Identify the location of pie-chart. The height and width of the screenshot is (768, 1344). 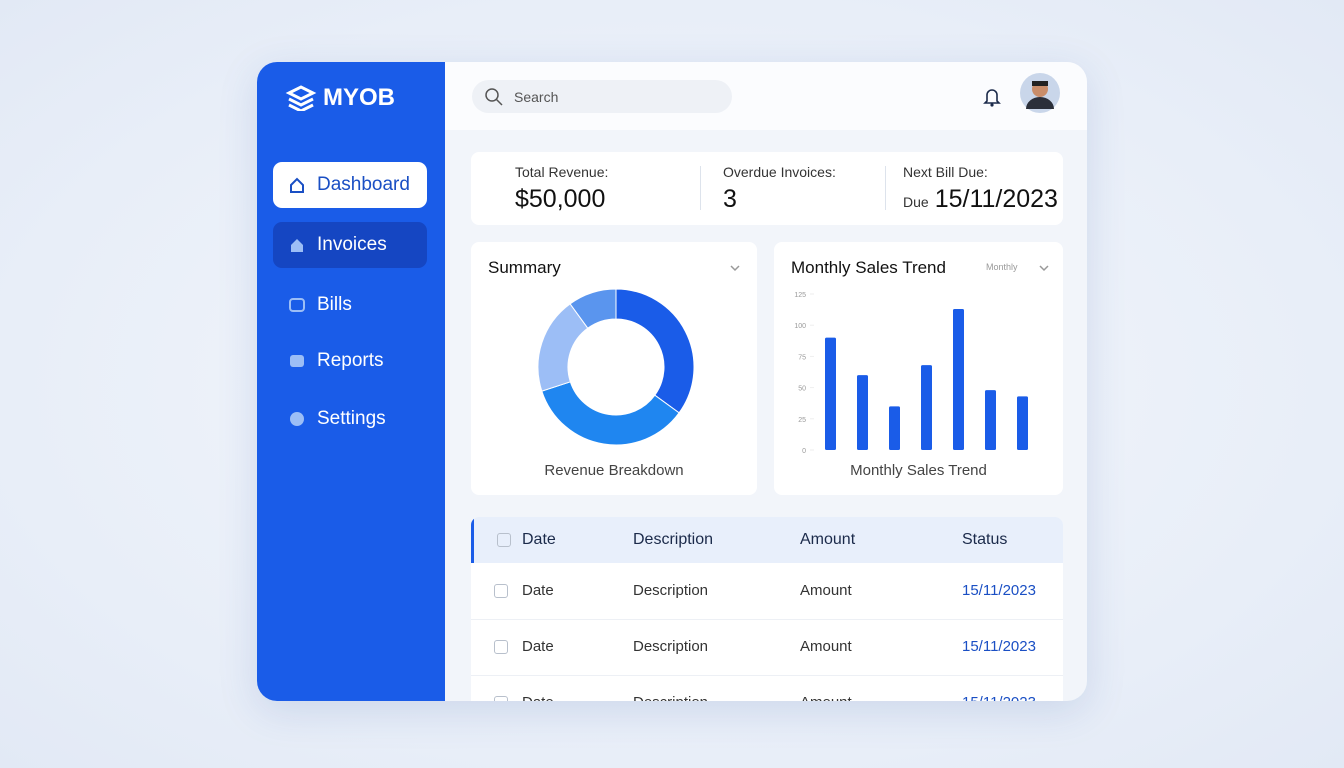
(616, 367).